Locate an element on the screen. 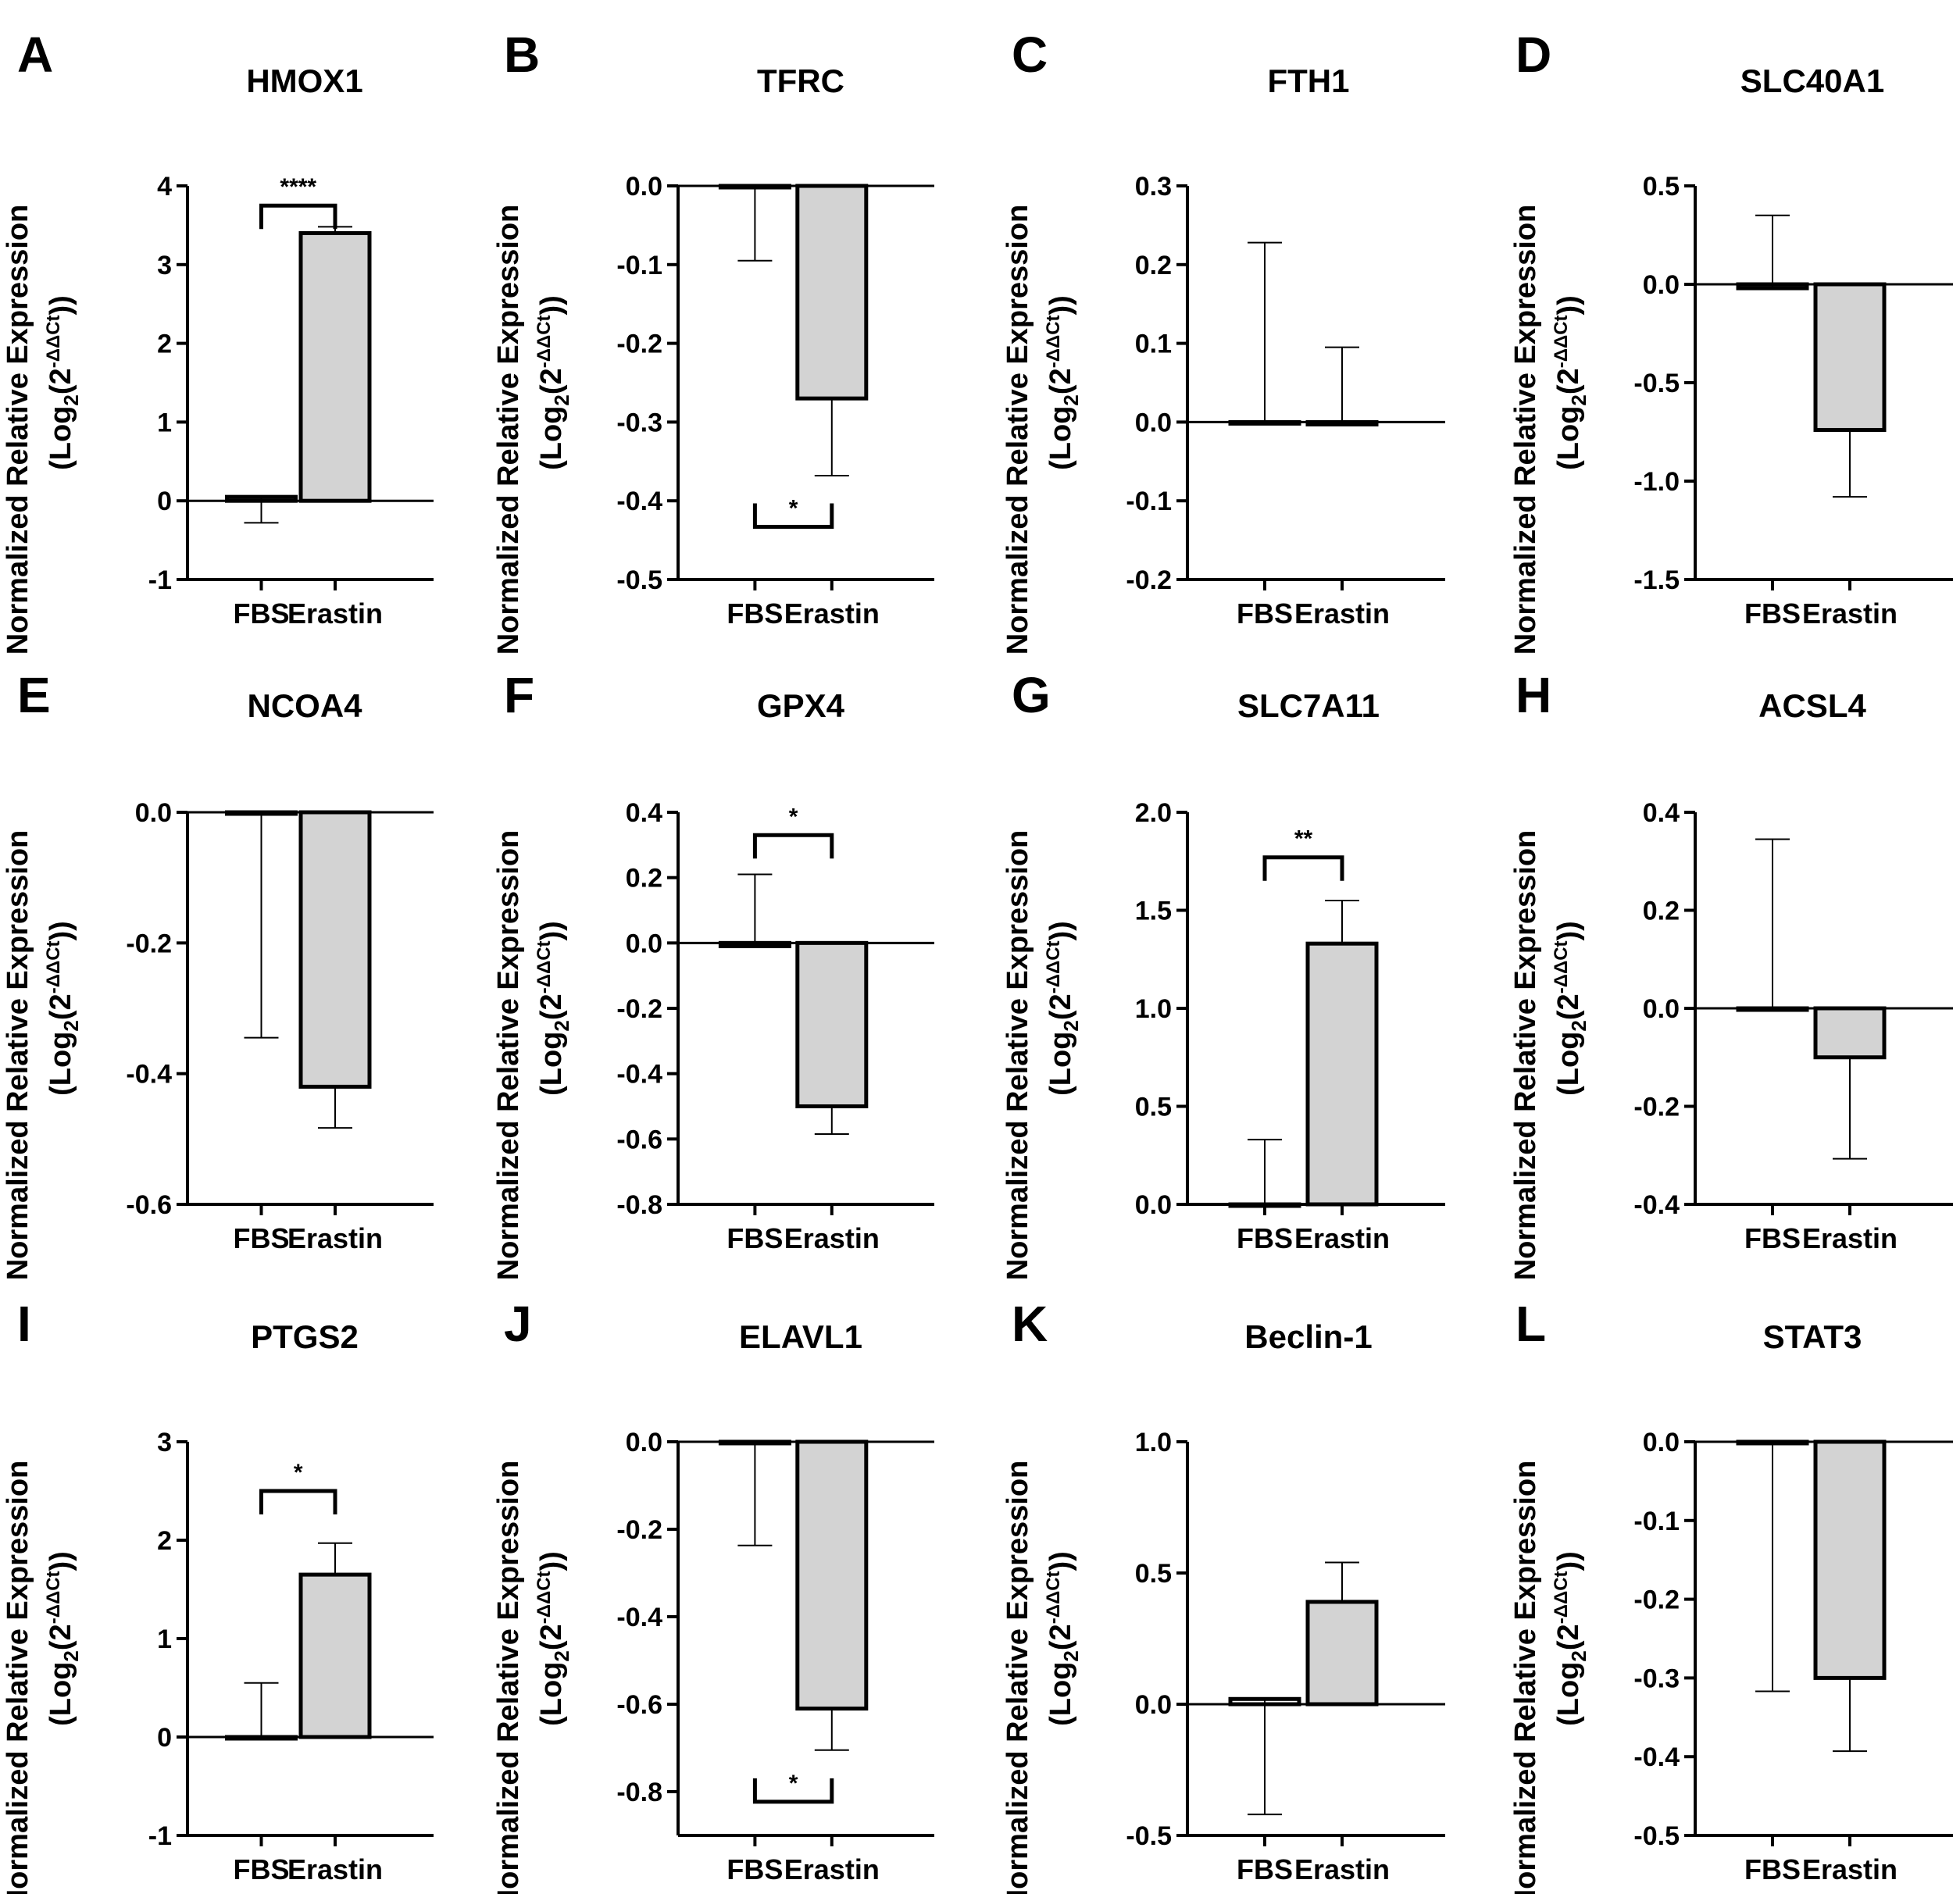 Image resolution: width=1960 pixels, height=1894 pixels. y-tick-label: 4 is located at coordinates (164, 187).